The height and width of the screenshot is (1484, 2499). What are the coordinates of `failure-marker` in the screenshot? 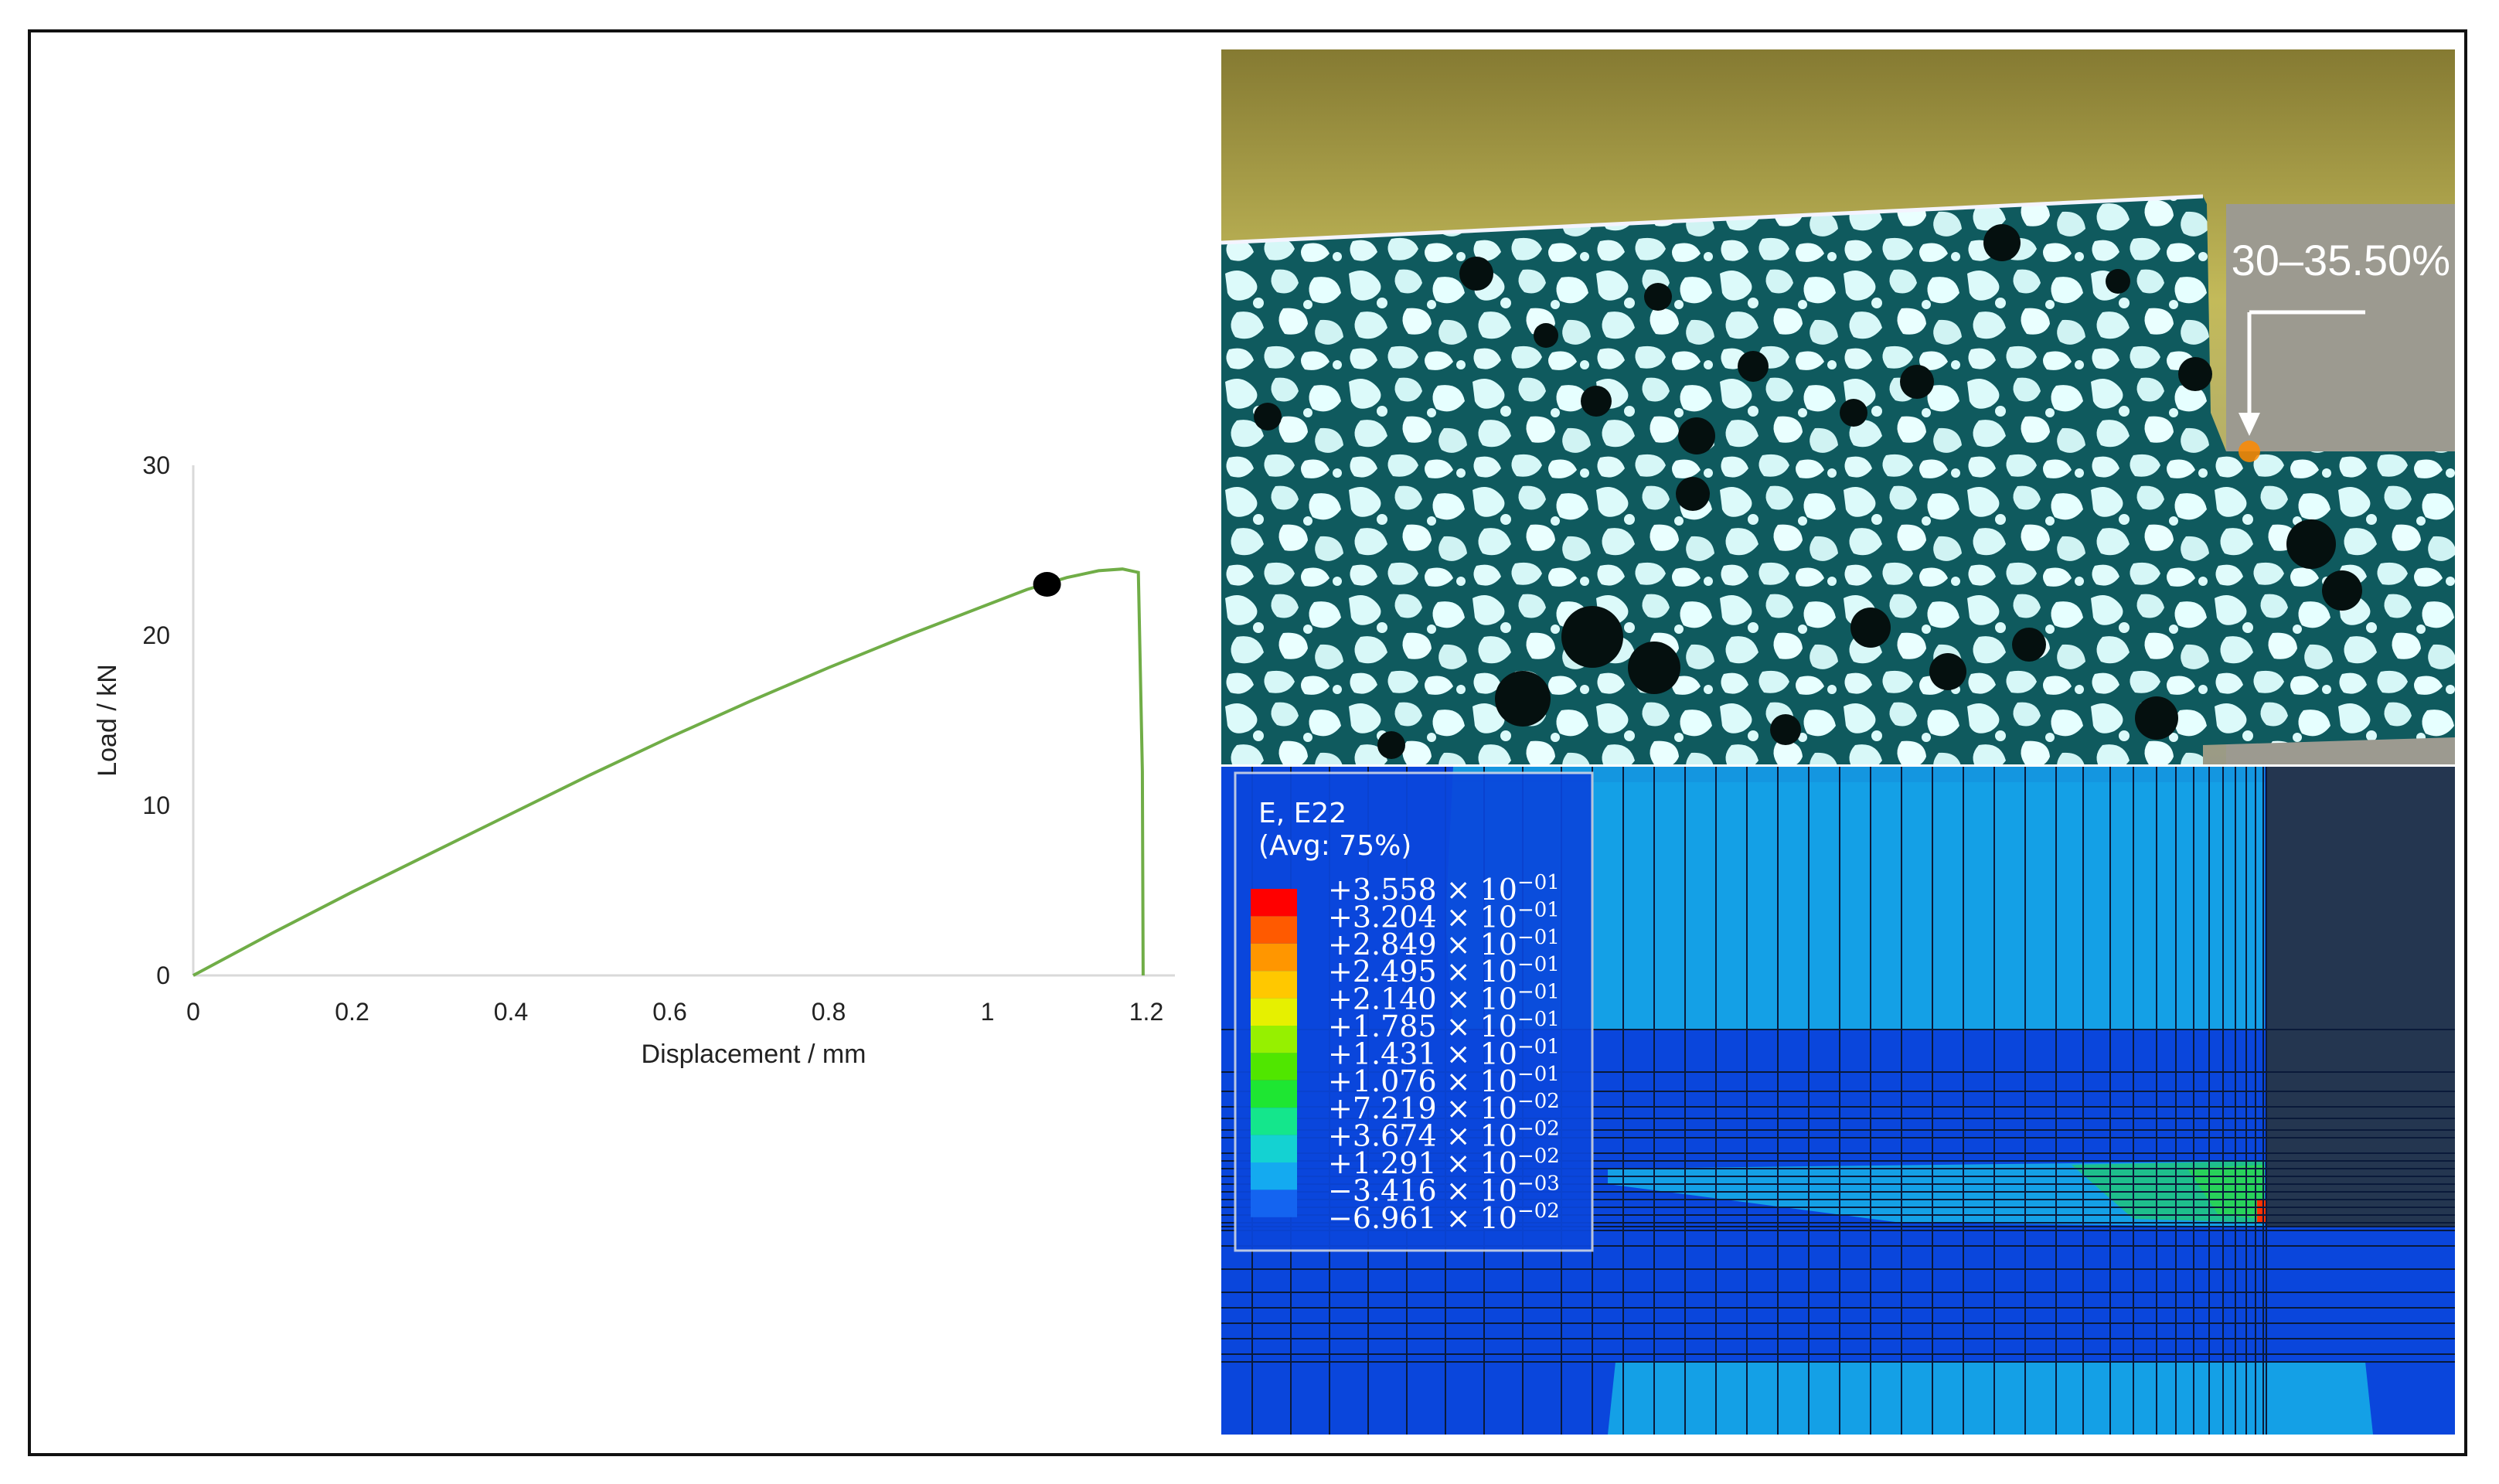 It's located at (1047, 584).